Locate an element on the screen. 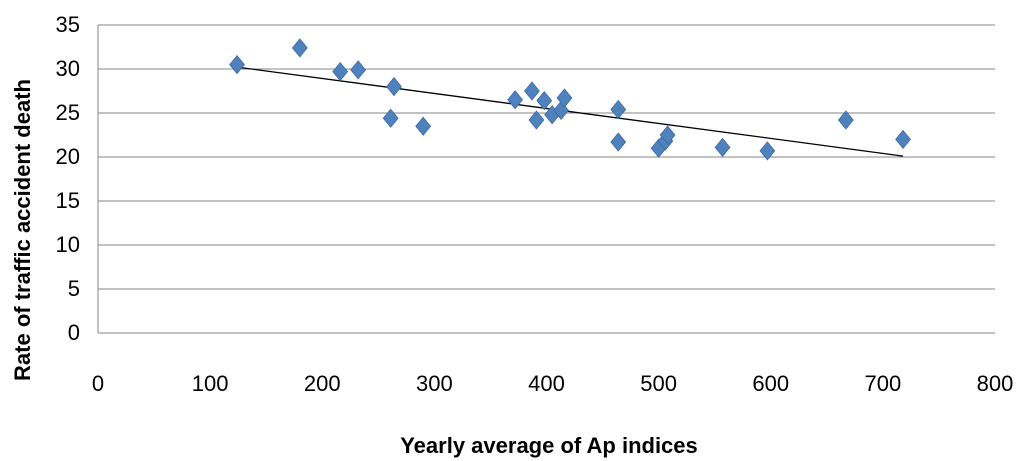 This screenshot has height=461, width=1019. x-tick-label: 700 is located at coordinates (883, 383).